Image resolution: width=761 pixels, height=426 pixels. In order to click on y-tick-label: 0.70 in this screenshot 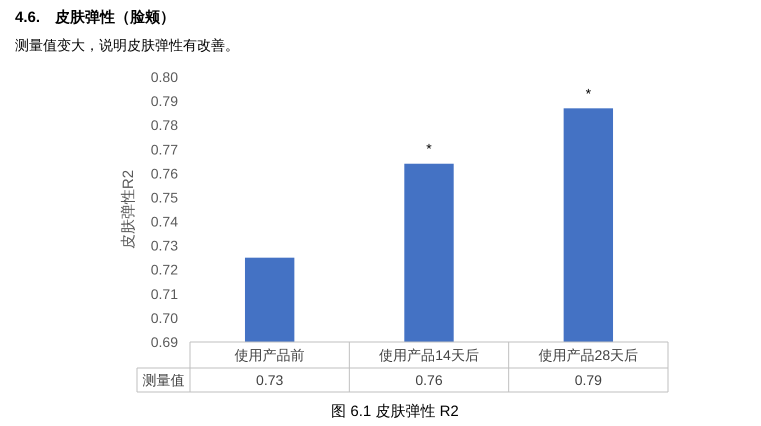, I will do `click(164, 318)`.